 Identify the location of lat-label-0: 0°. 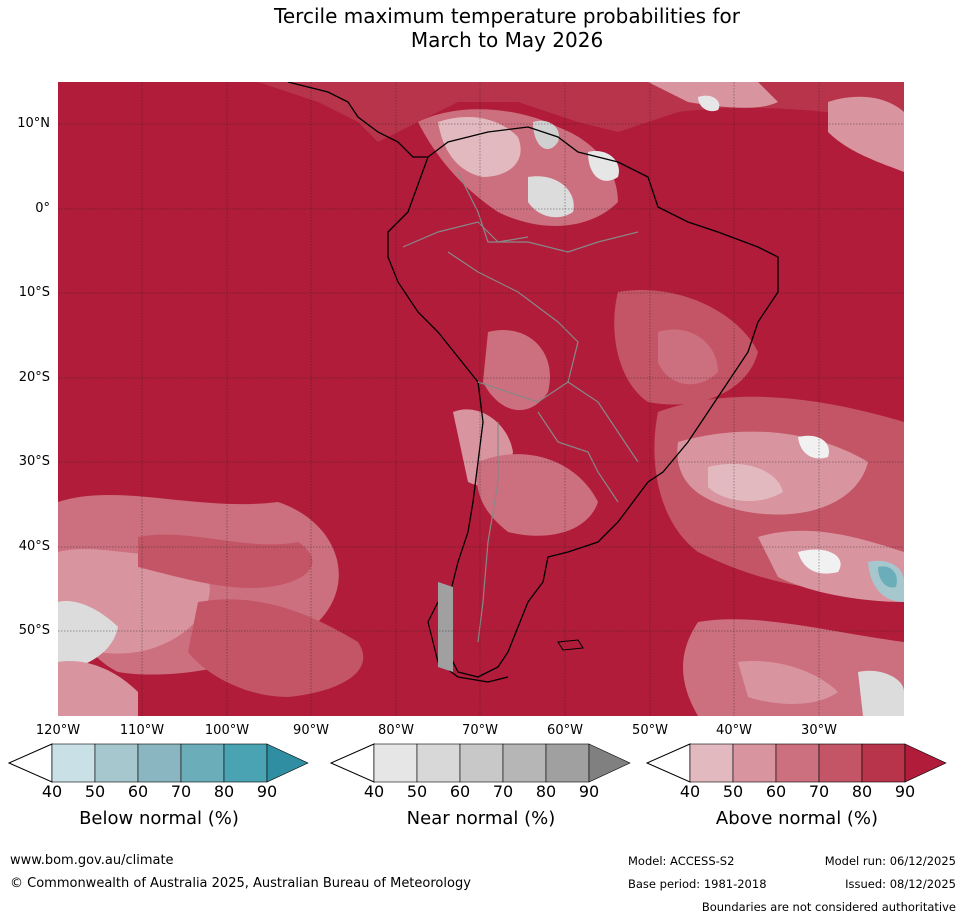
(42, 208).